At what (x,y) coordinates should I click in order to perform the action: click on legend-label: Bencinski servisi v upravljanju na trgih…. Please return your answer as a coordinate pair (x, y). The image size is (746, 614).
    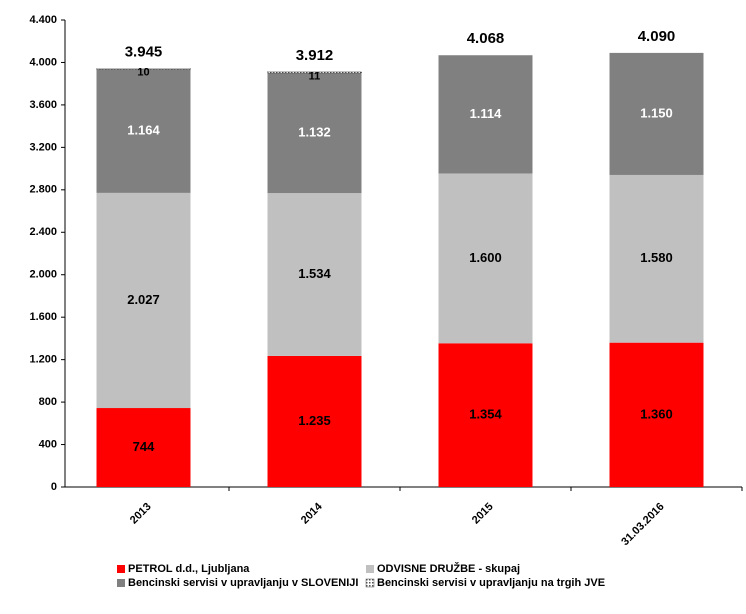
    Looking at the image, I should click on (491, 583).